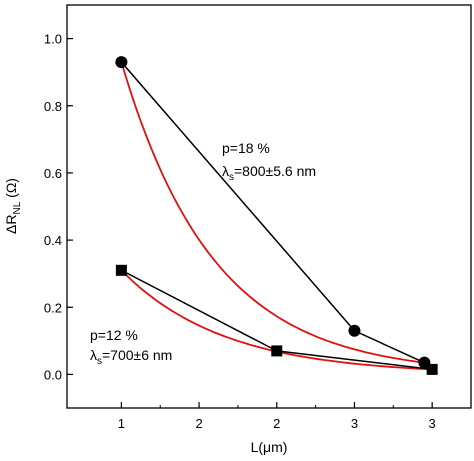 The image size is (474, 461). I want to click on y-tick-label: 0.4, so click(53, 240).